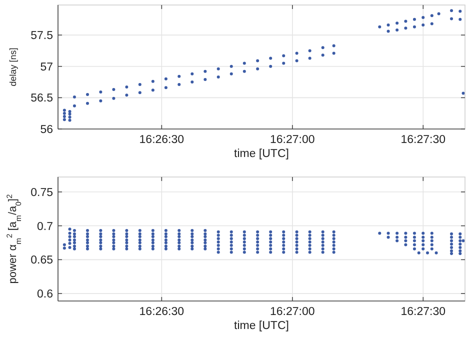 The width and height of the screenshot is (474, 349). I want to click on x-tick-label: 16:27:00, so click(292, 140).